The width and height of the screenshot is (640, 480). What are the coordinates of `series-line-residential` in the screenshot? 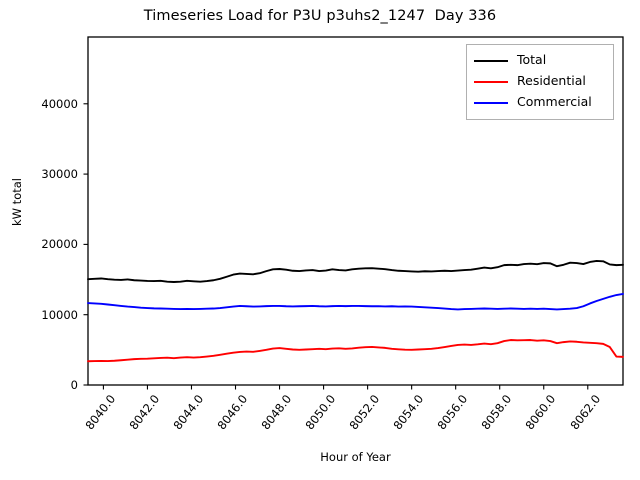 It's located at (355, 351).